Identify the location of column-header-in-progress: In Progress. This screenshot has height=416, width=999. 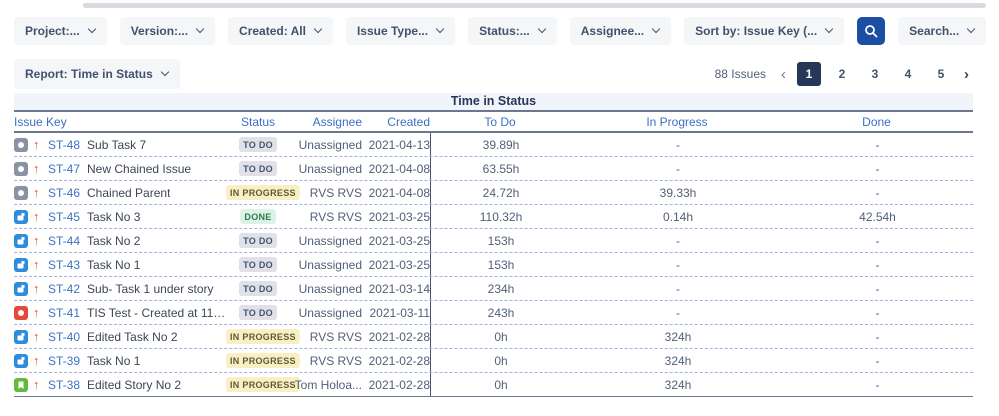
(677, 121).